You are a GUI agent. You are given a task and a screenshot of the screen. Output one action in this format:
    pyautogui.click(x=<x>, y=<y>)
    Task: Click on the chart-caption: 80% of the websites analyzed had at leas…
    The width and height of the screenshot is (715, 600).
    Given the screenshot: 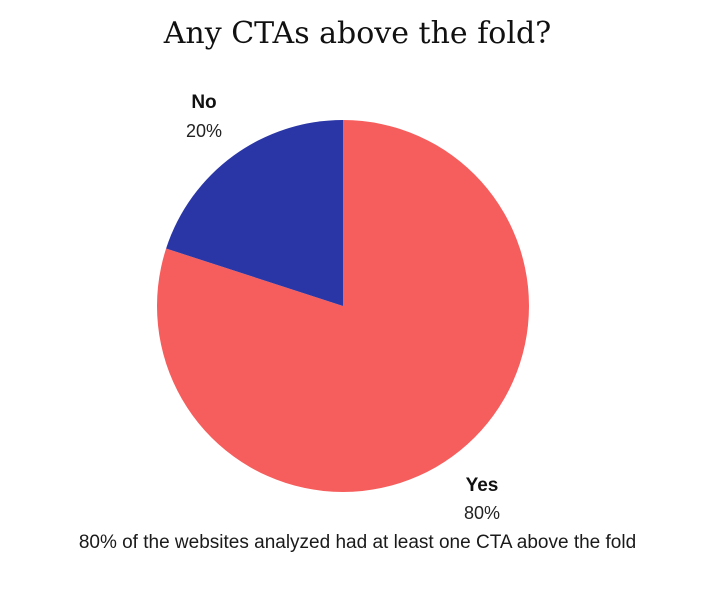 What is the action you would take?
    pyautogui.click(x=357, y=542)
    